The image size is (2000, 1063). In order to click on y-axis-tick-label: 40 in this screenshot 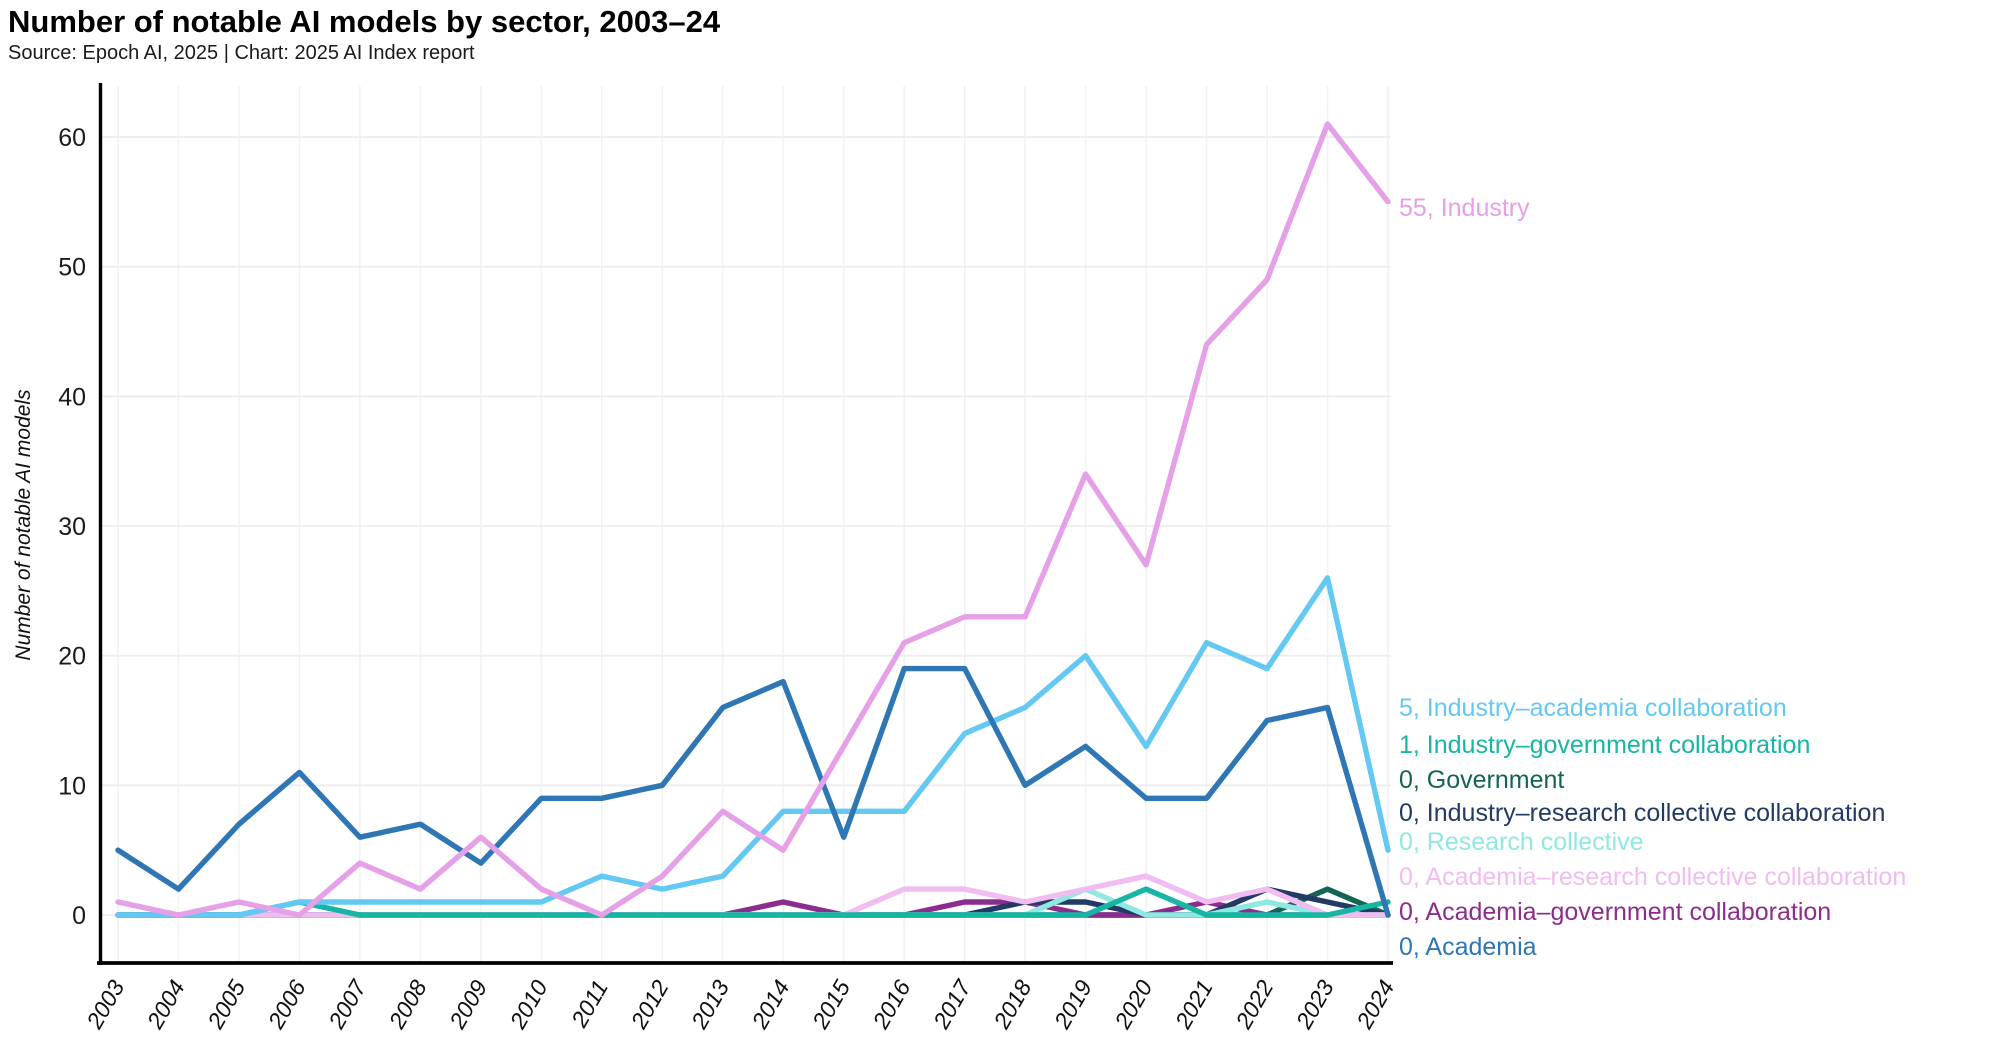, I will do `click(72, 397)`.